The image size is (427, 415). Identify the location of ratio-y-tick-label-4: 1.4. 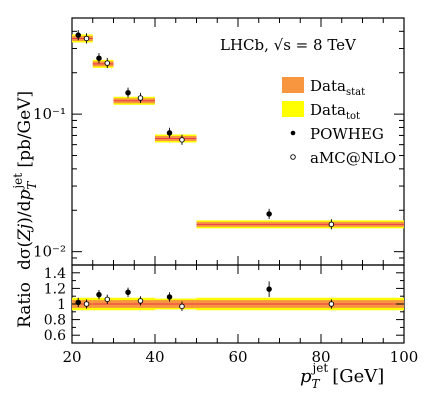
(55, 274).